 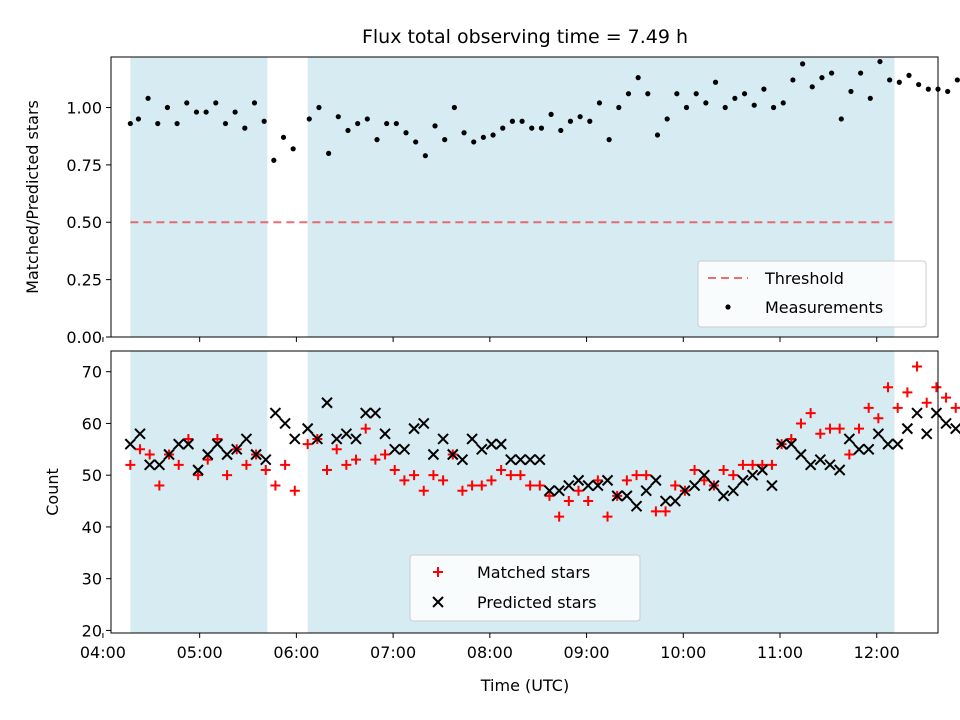 I want to click on y-tick-label: 1.00, so click(x=84, y=107).